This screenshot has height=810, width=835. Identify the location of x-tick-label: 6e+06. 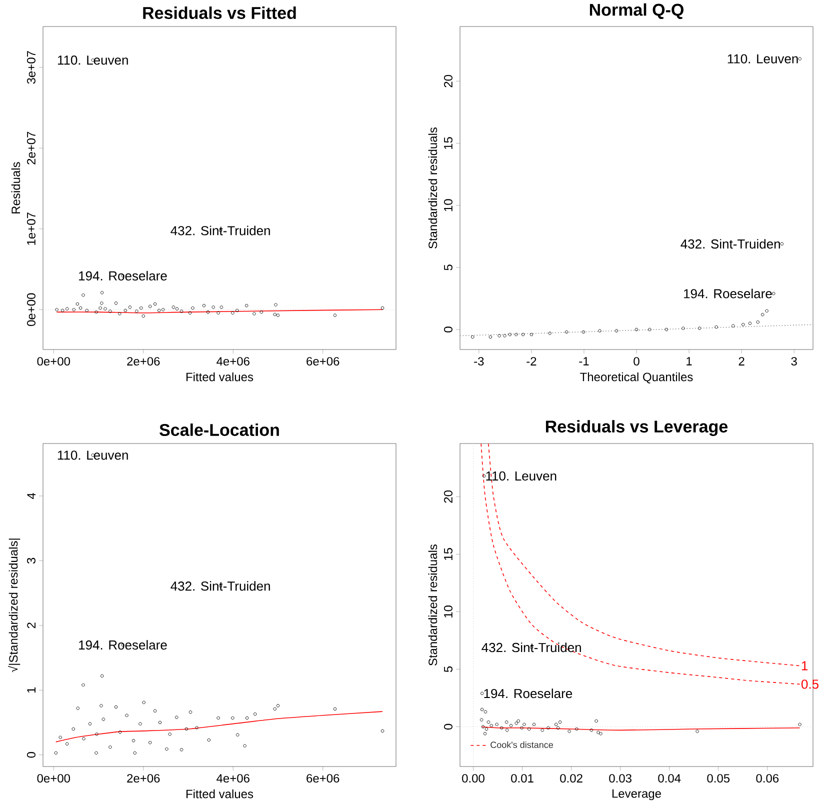
(323, 361).